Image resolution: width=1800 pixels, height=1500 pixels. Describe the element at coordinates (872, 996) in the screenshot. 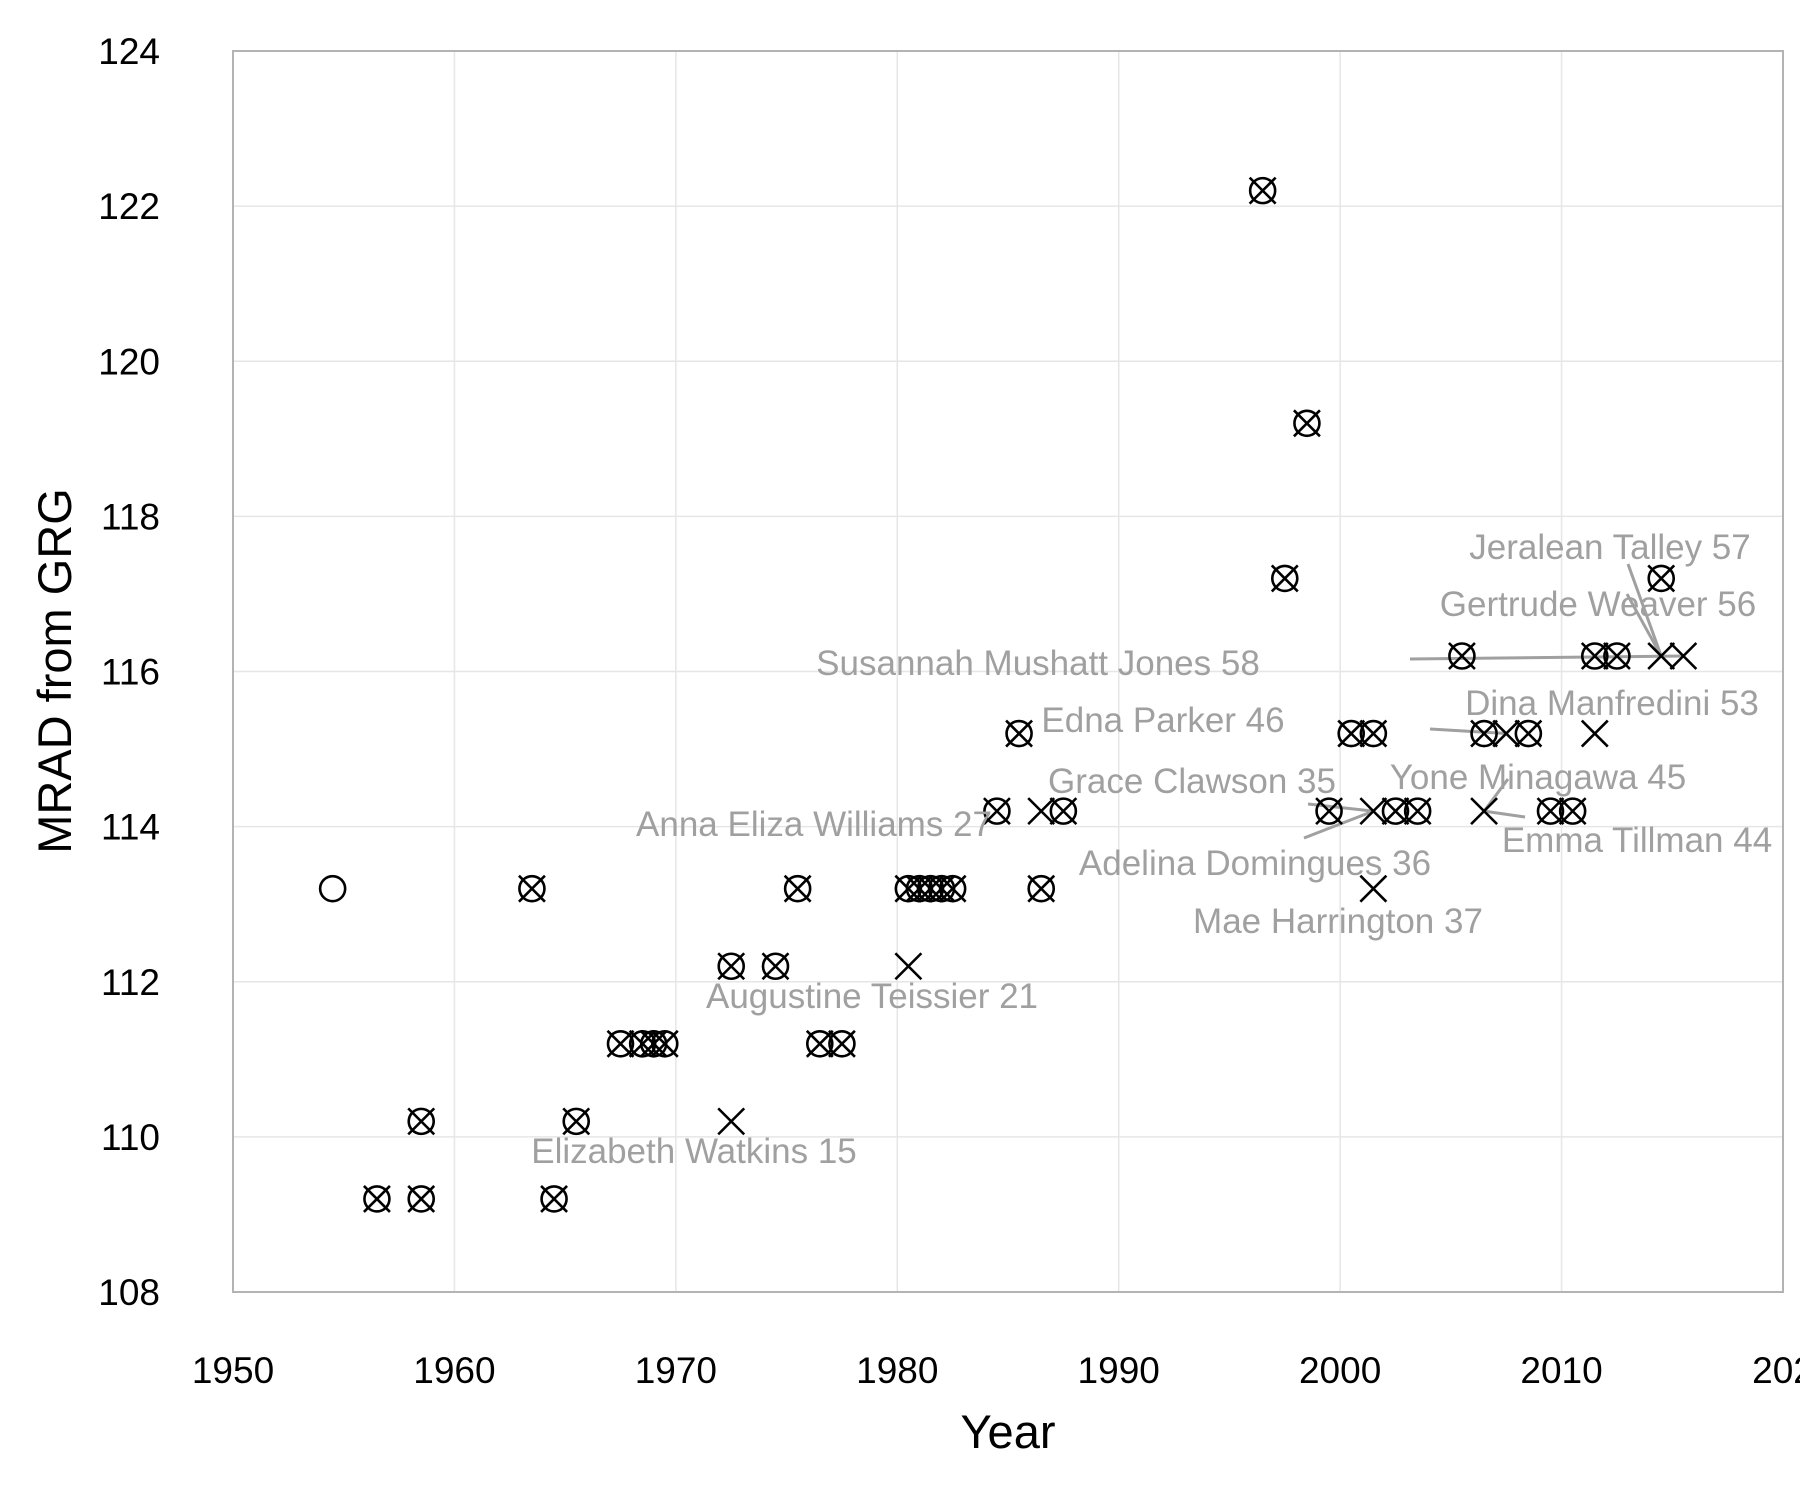

I see `annotation-label: Augustine Teissier 21` at that location.